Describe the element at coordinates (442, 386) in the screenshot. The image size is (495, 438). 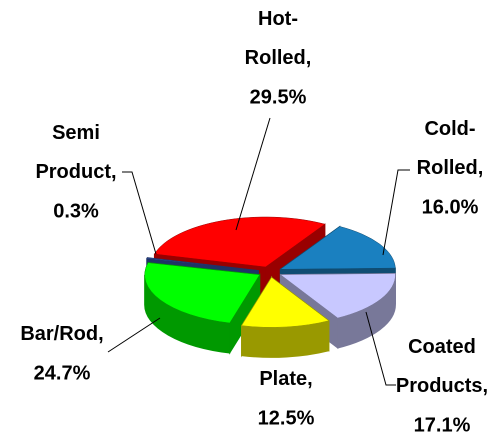
I see `label-line: Products,` at that location.